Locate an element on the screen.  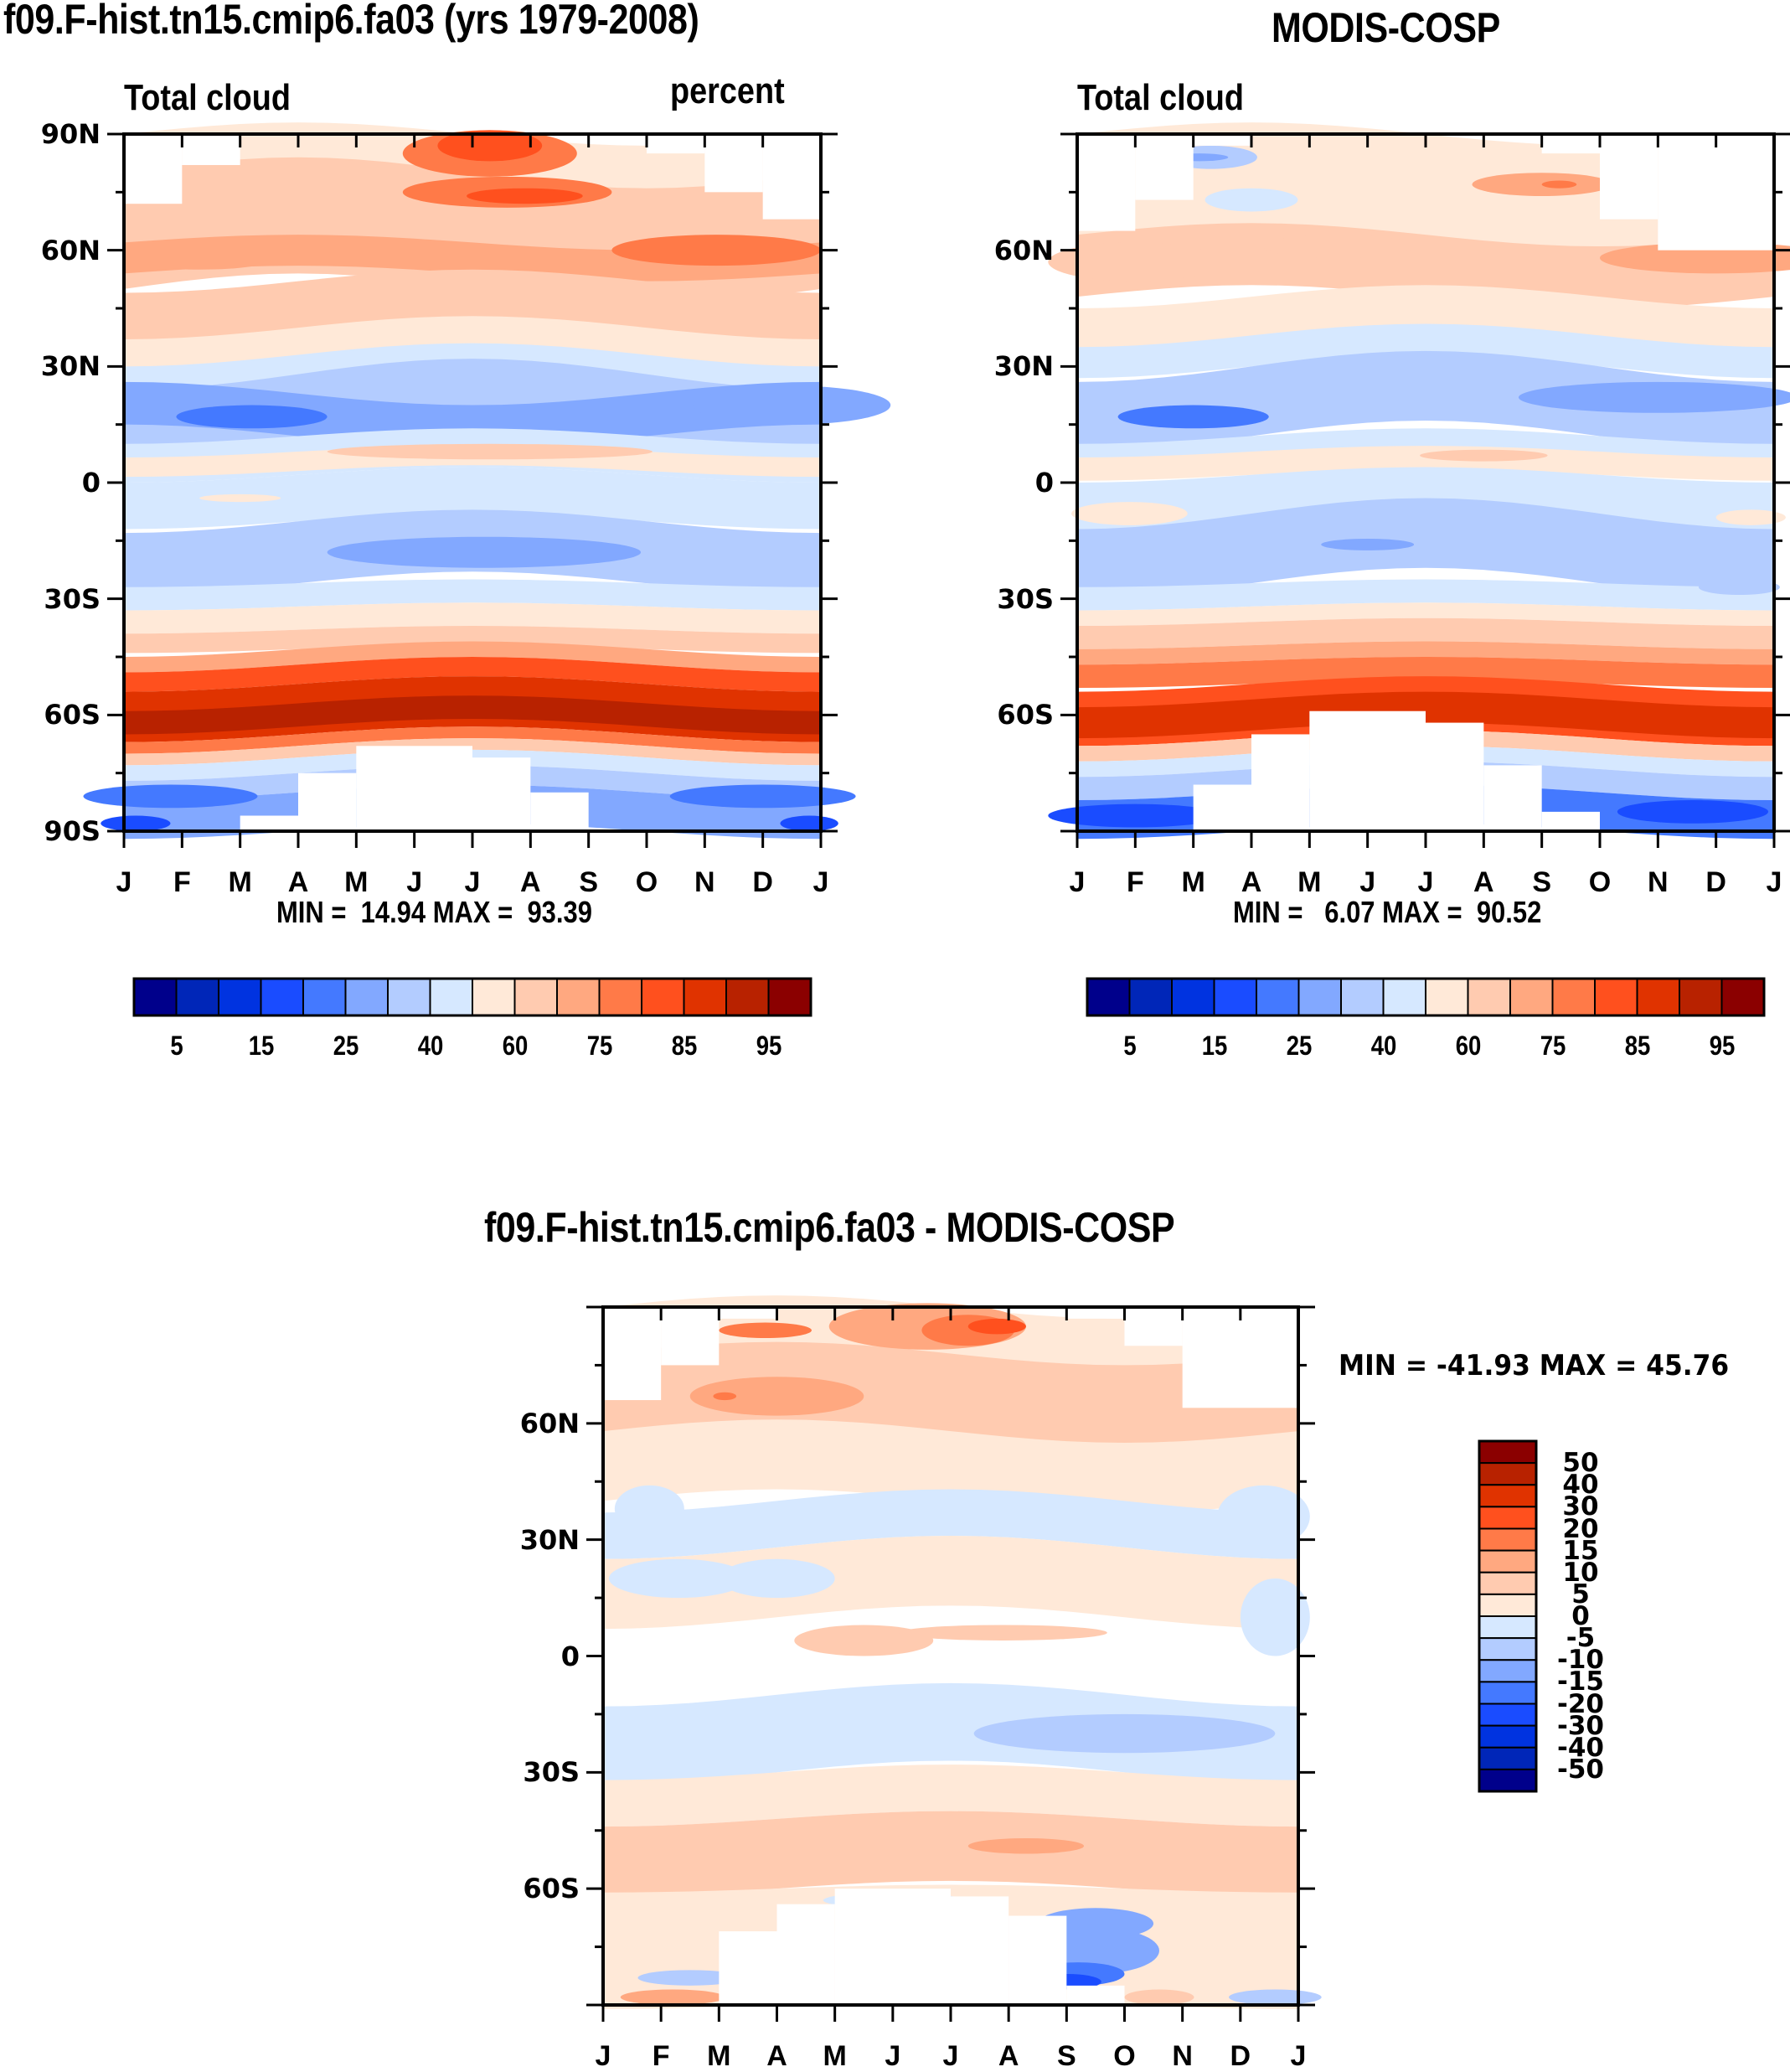
panel1-colorbar-label: 95 is located at coordinates (769, 1046).